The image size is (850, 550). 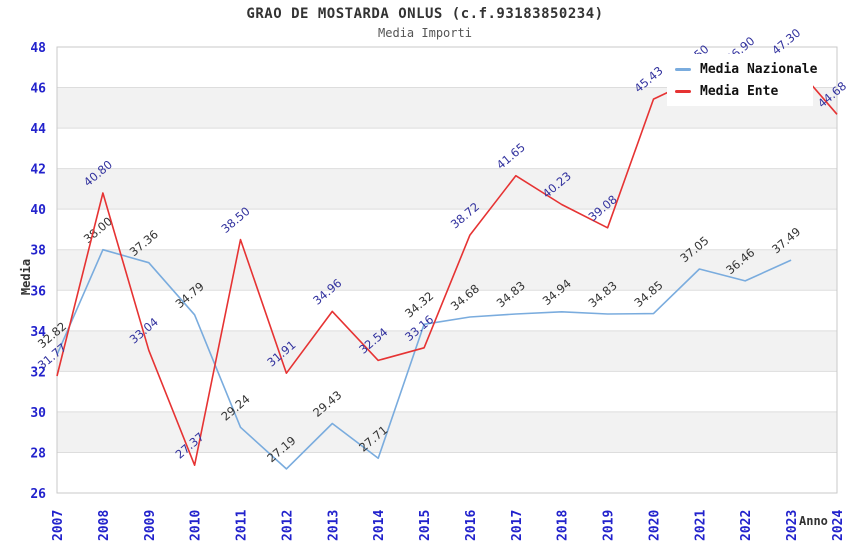 I want to click on x-tick-label: 2013, so click(x=333, y=525).